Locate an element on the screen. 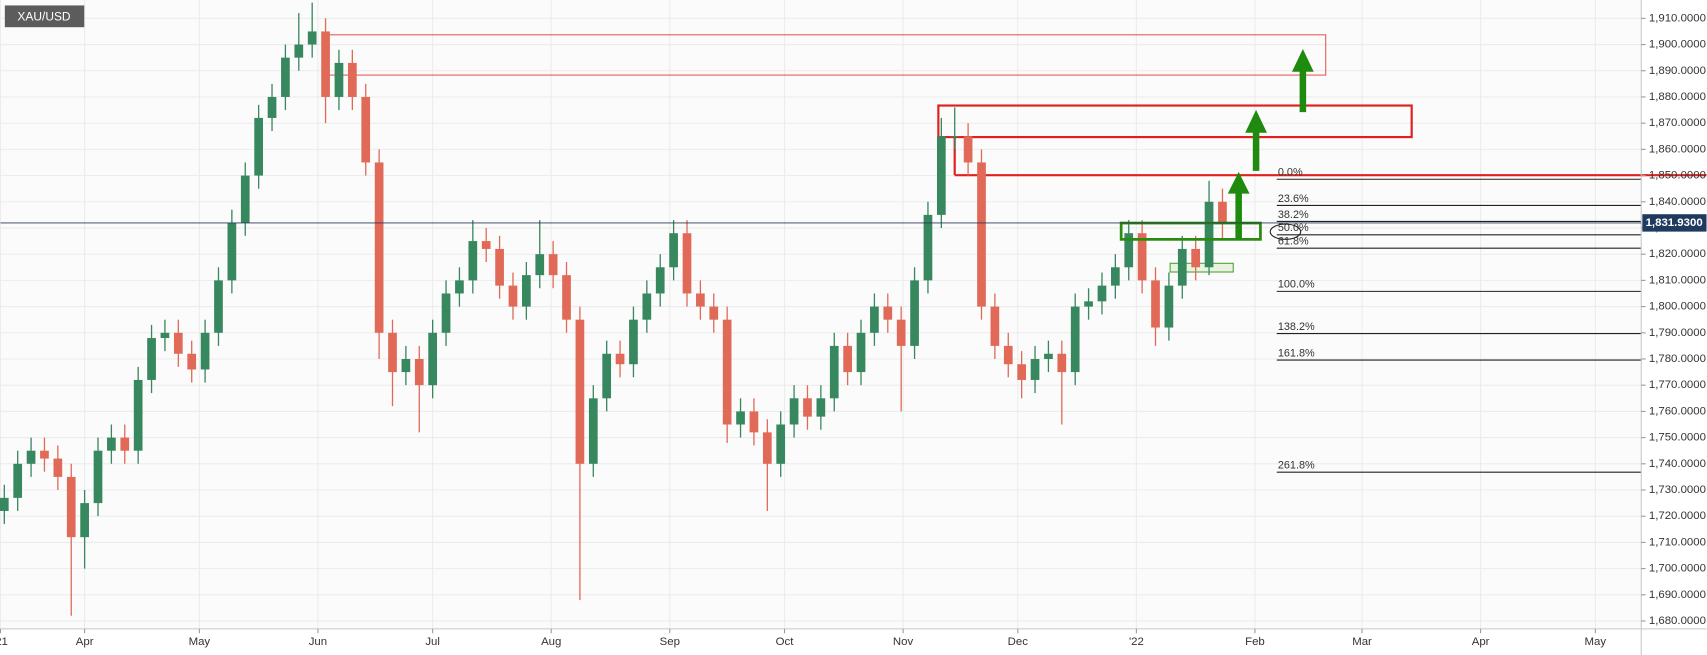 The height and width of the screenshot is (655, 1707). fib-label: 50.0% is located at coordinates (1293, 228).